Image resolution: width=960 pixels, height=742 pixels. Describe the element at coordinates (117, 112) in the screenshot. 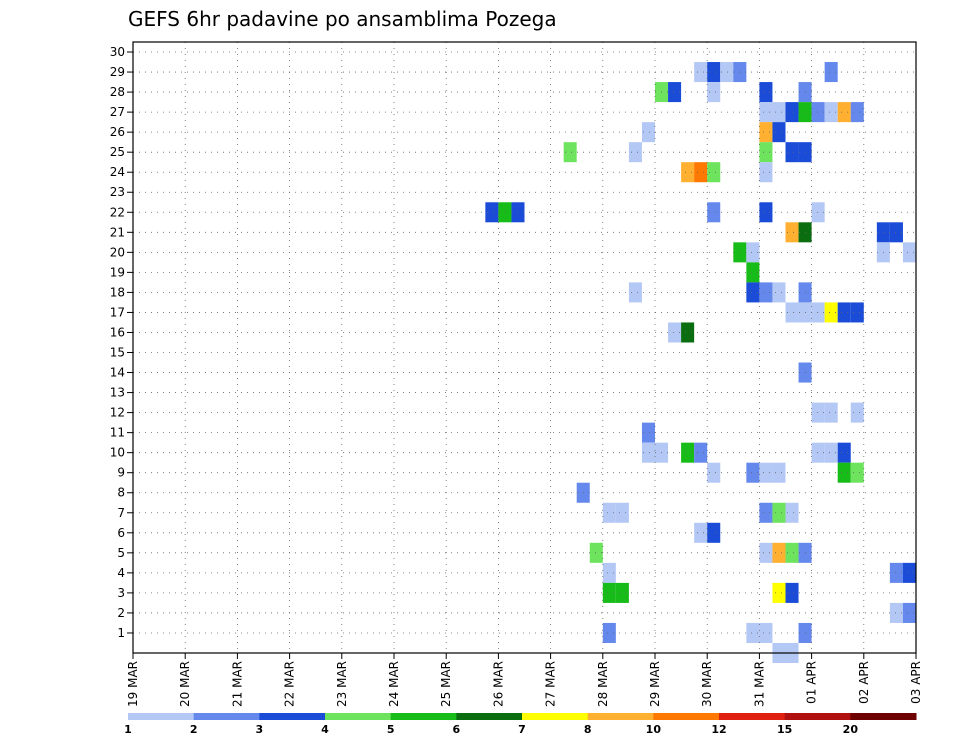

I see `y-tick-label: 27` at that location.